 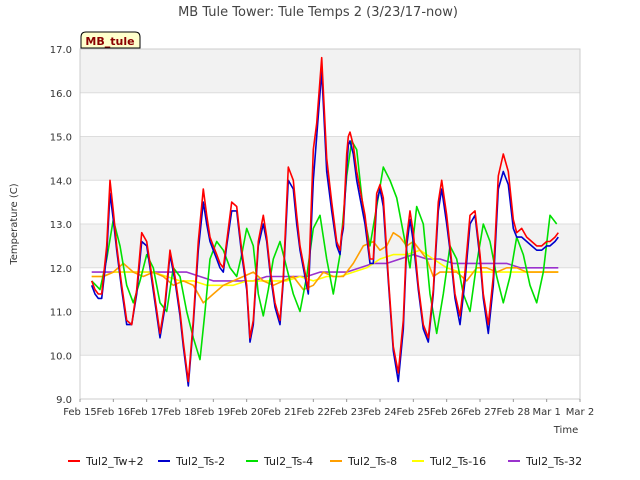 I want to click on site-badge: MB_tule, so click(x=110, y=40).